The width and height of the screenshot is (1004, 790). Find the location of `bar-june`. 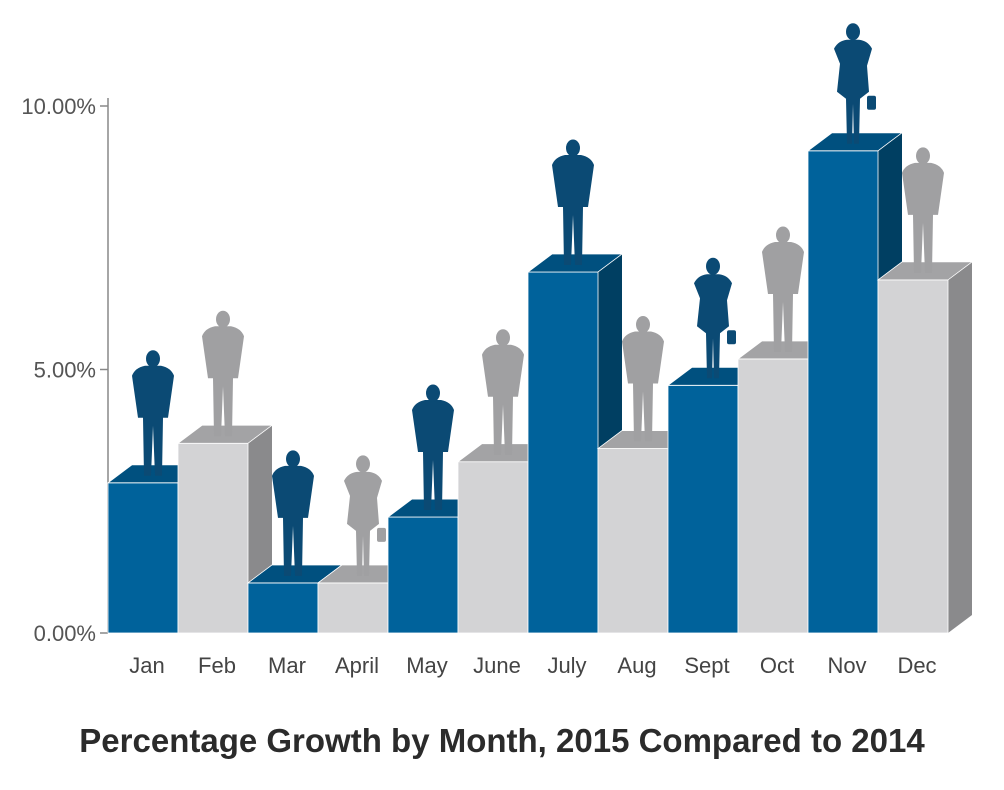

bar-june is located at coordinates (493, 547).